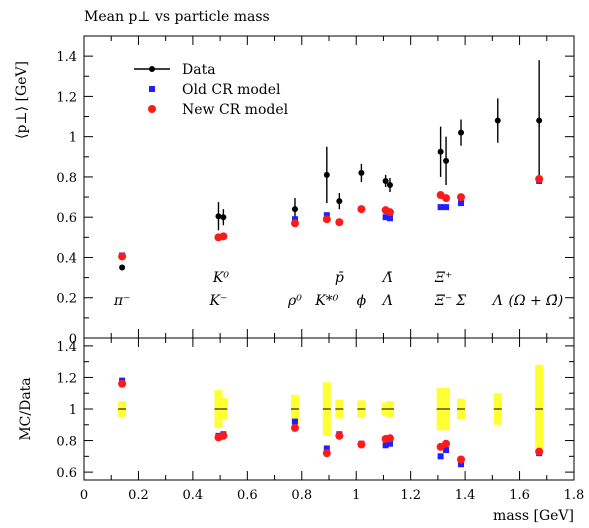 The height and width of the screenshot is (528, 589). What do you see at coordinates (73, 339) in the screenshot?
I see `top-y-tick-label: 0` at bounding box center [73, 339].